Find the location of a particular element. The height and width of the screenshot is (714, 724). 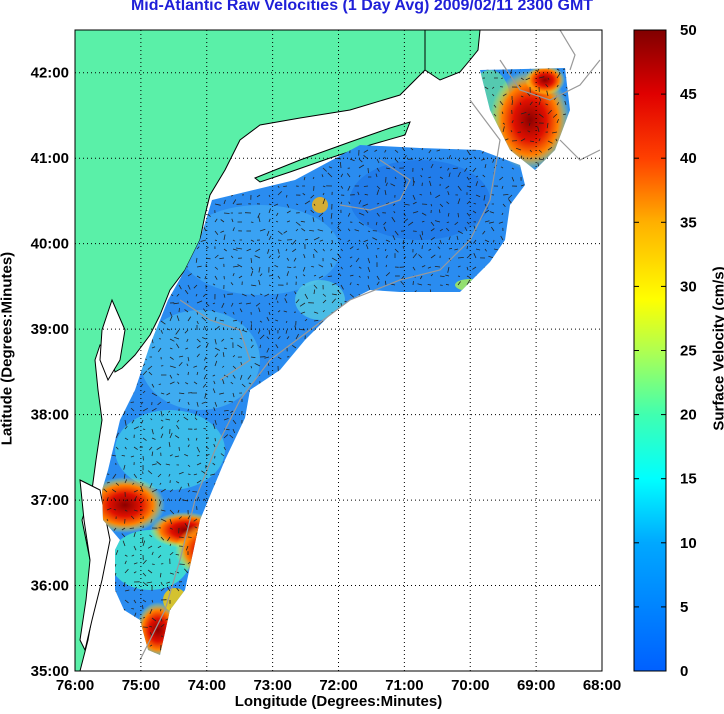

x-tick-label: 71:00 is located at coordinates (404, 685).